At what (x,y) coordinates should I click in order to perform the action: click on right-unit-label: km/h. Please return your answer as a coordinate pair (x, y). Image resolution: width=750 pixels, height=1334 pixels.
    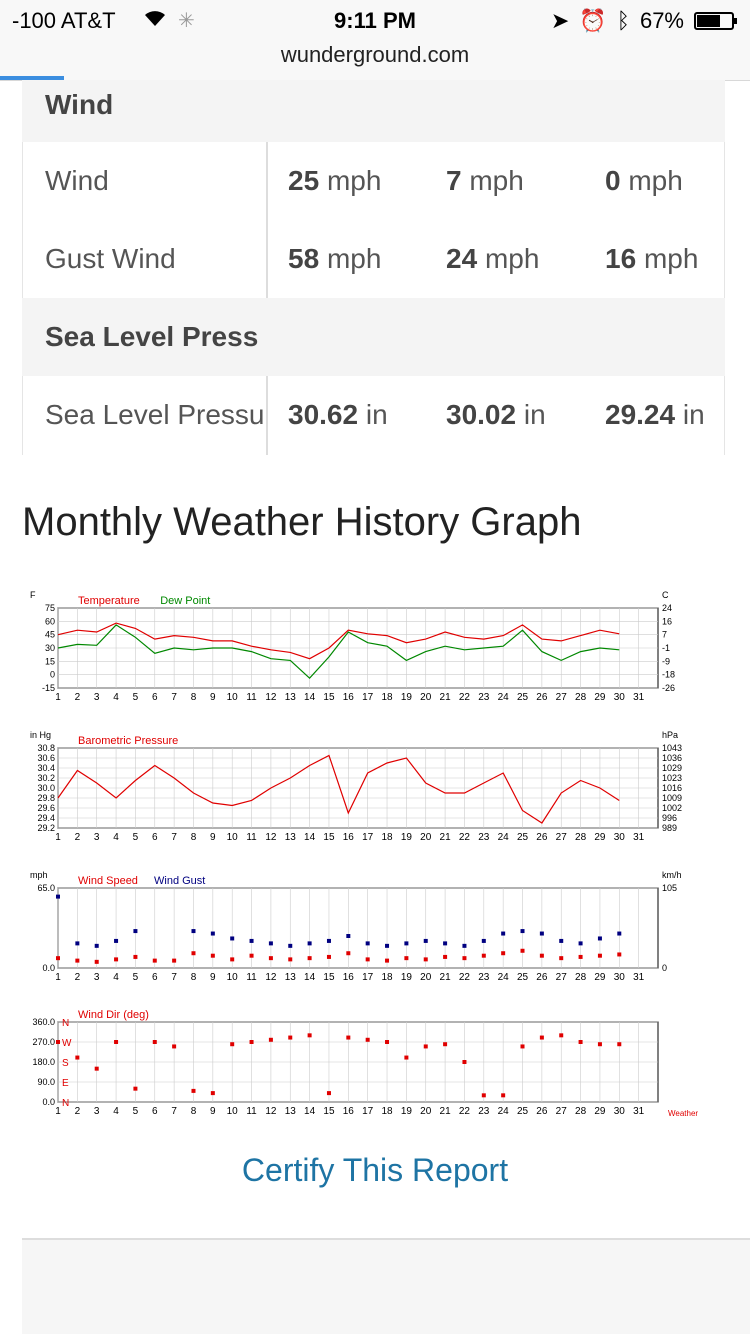
    Looking at the image, I should click on (672, 875).